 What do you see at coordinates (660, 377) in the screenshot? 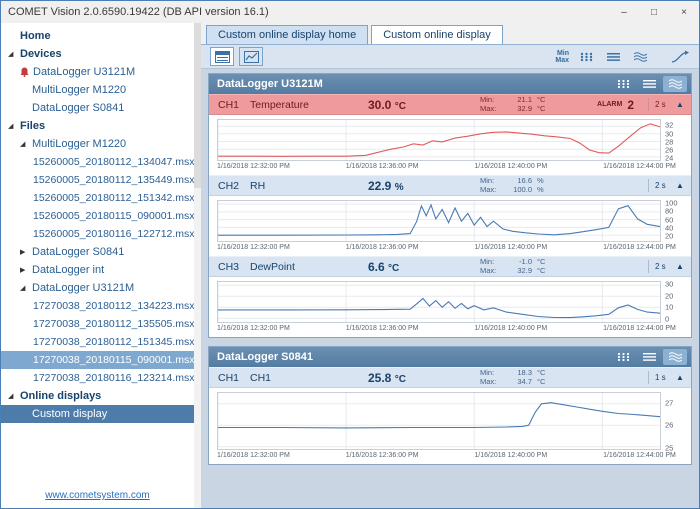
I see `sample-interval: 1 s` at bounding box center [660, 377].